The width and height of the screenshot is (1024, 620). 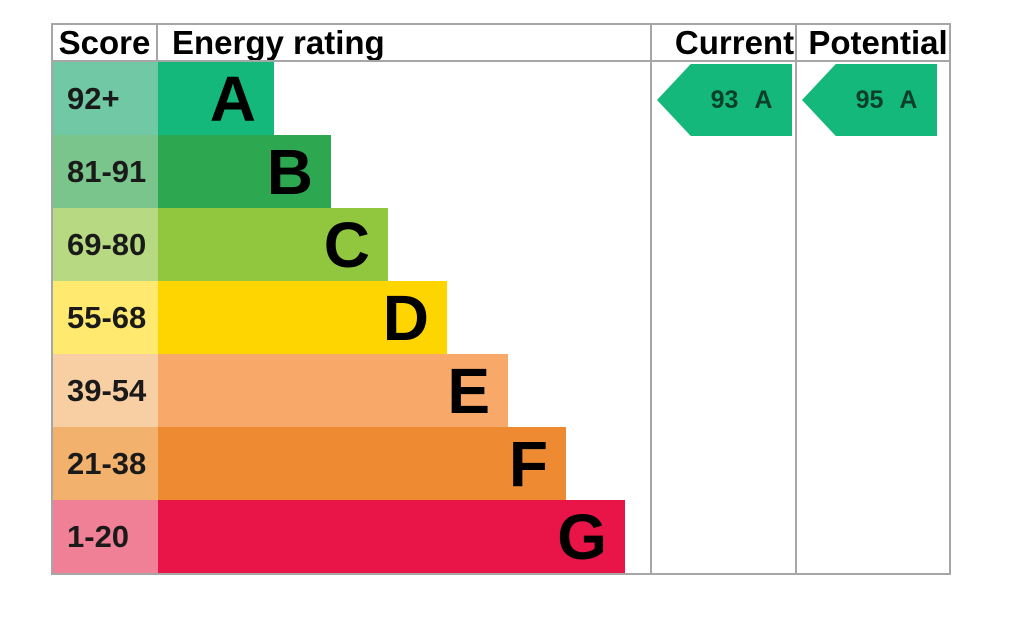 I want to click on score-range-c: 69-80, so click(x=105, y=244).